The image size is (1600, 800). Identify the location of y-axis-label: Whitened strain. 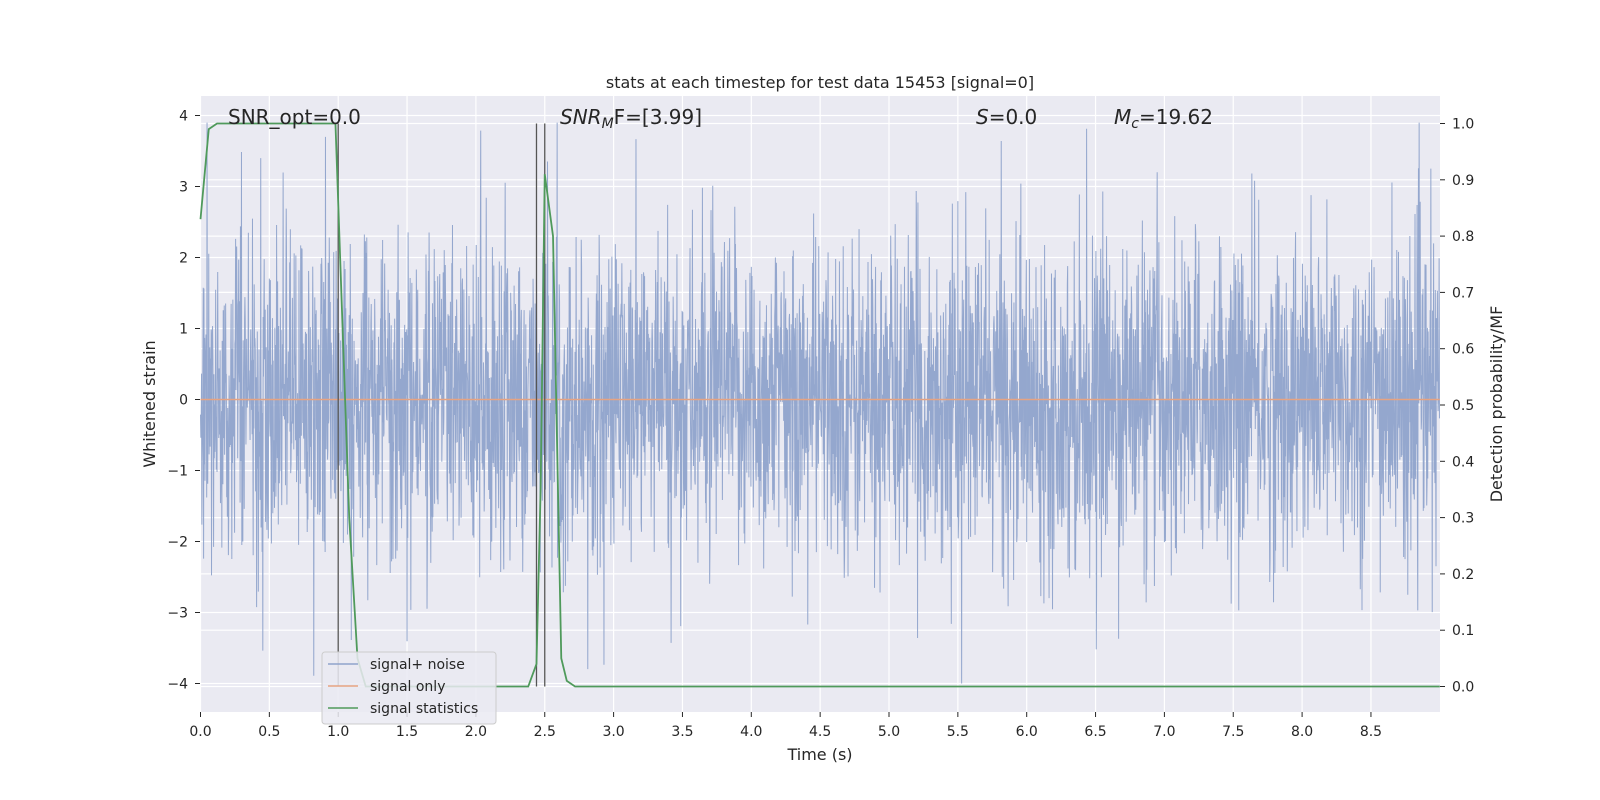
(149, 403).